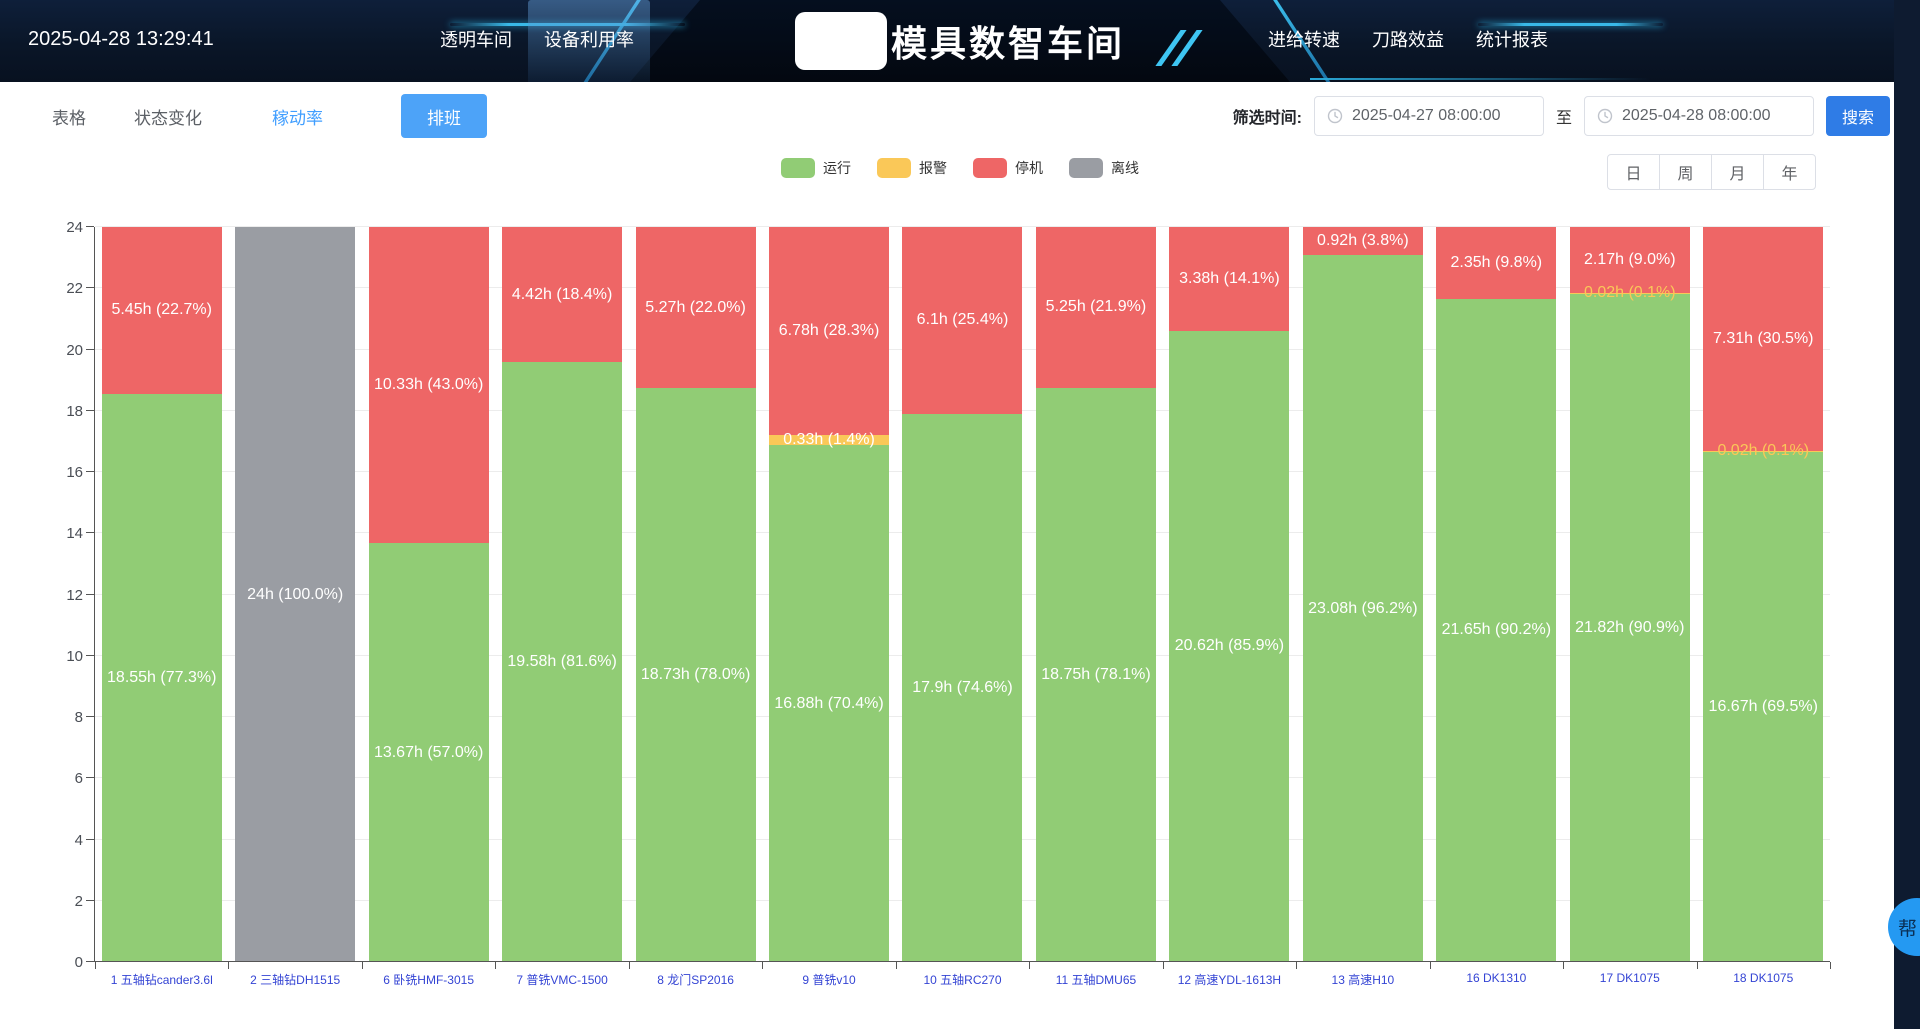 The width and height of the screenshot is (1920, 1029). I want to click on stacked-bar: 18.55h (77.3%) 5.45h (22.7%), so click(161, 594).